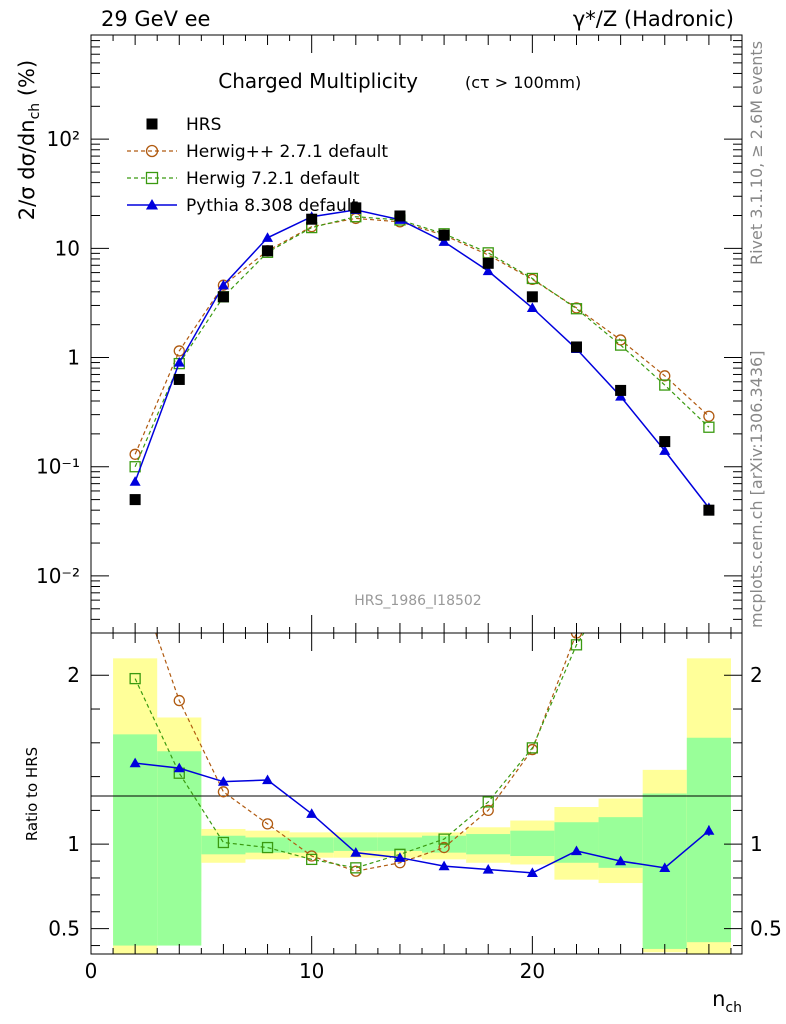 This screenshot has width=786, height=1024. What do you see at coordinates (287, 152) in the screenshot?
I see `legend-label: Herwig++ 2.7.1 default` at bounding box center [287, 152].